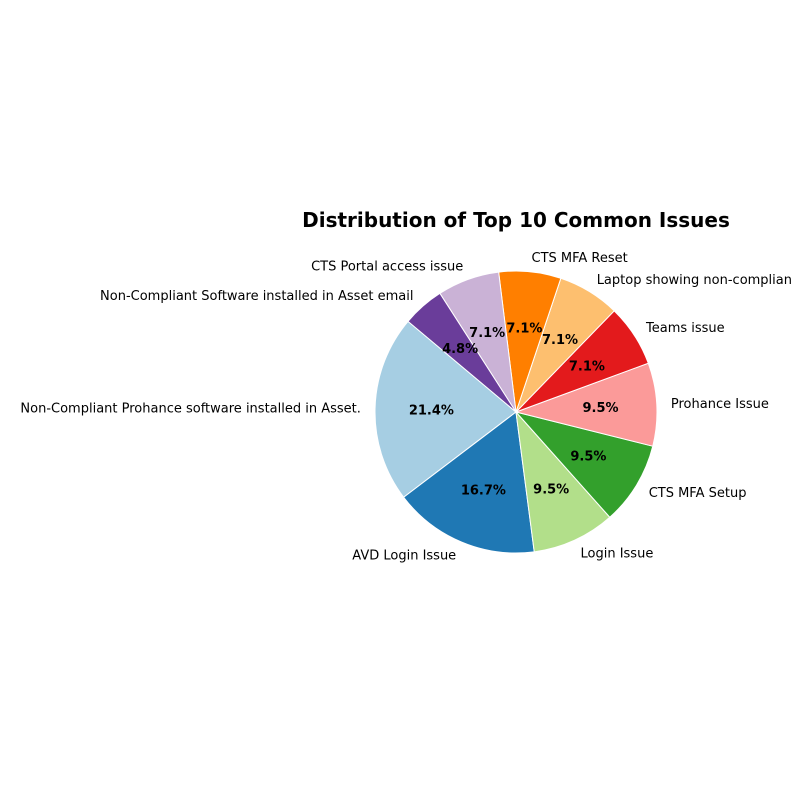  What do you see at coordinates (431, 410) in the screenshot?
I see `slice-percent-label: 21.4%` at bounding box center [431, 410].